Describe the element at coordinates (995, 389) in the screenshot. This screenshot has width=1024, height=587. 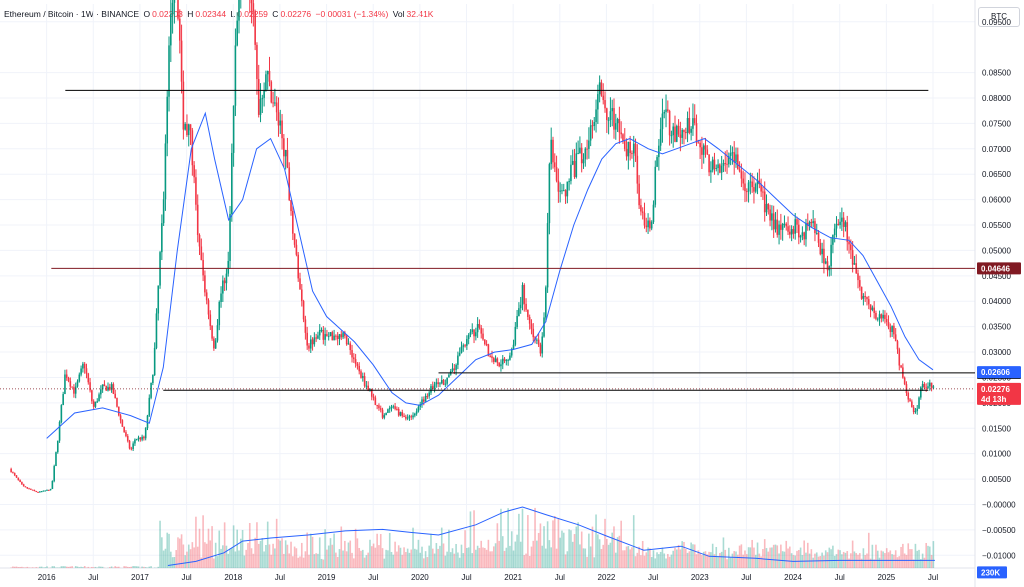
I see `price-badge-label: 0.02276` at that location.